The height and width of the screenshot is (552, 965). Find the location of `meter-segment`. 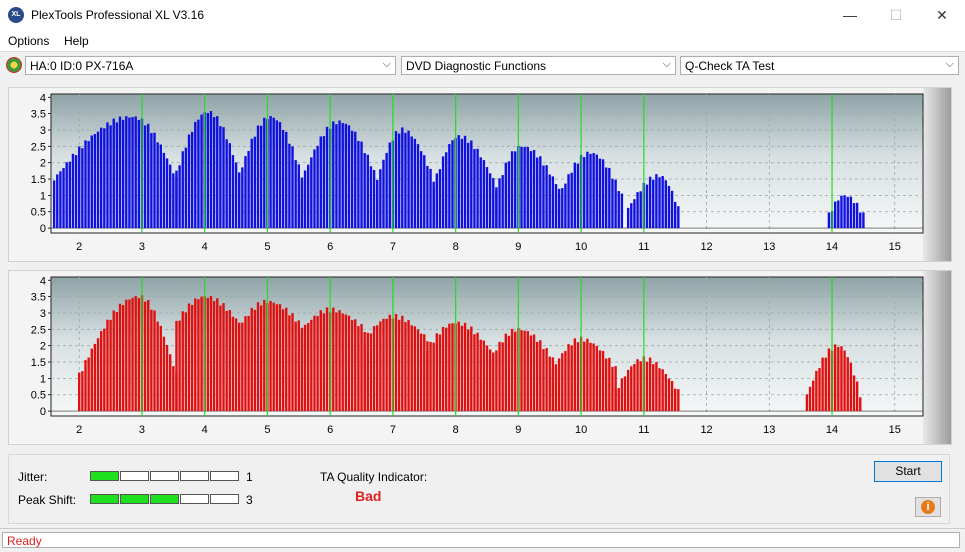

meter-segment is located at coordinates (104, 499).